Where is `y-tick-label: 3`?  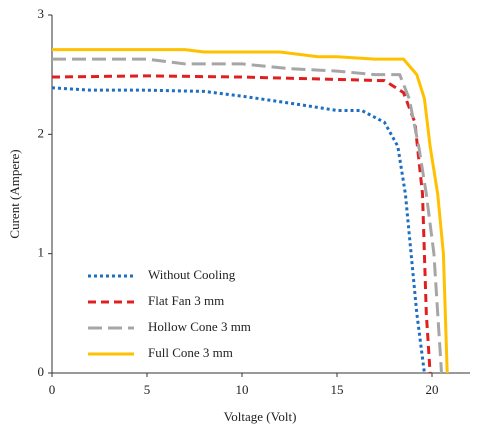
y-tick-label: 3 is located at coordinates (41, 13).